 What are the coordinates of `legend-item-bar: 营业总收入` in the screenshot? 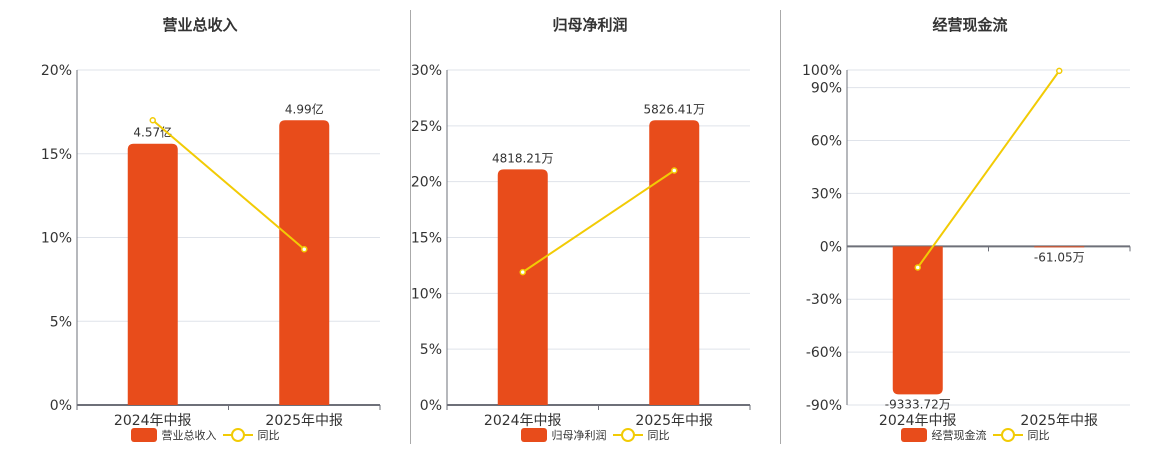 It's located at (173, 435).